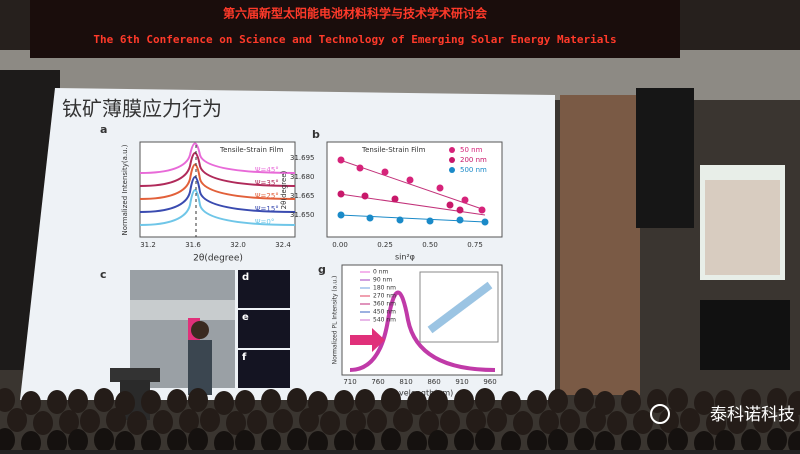 This screenshot has height=454, width=800. What do you see at coordinates (195, 328) in the screenshot?
I see `panel-c: c d e f` at bounding box center [195, 328].